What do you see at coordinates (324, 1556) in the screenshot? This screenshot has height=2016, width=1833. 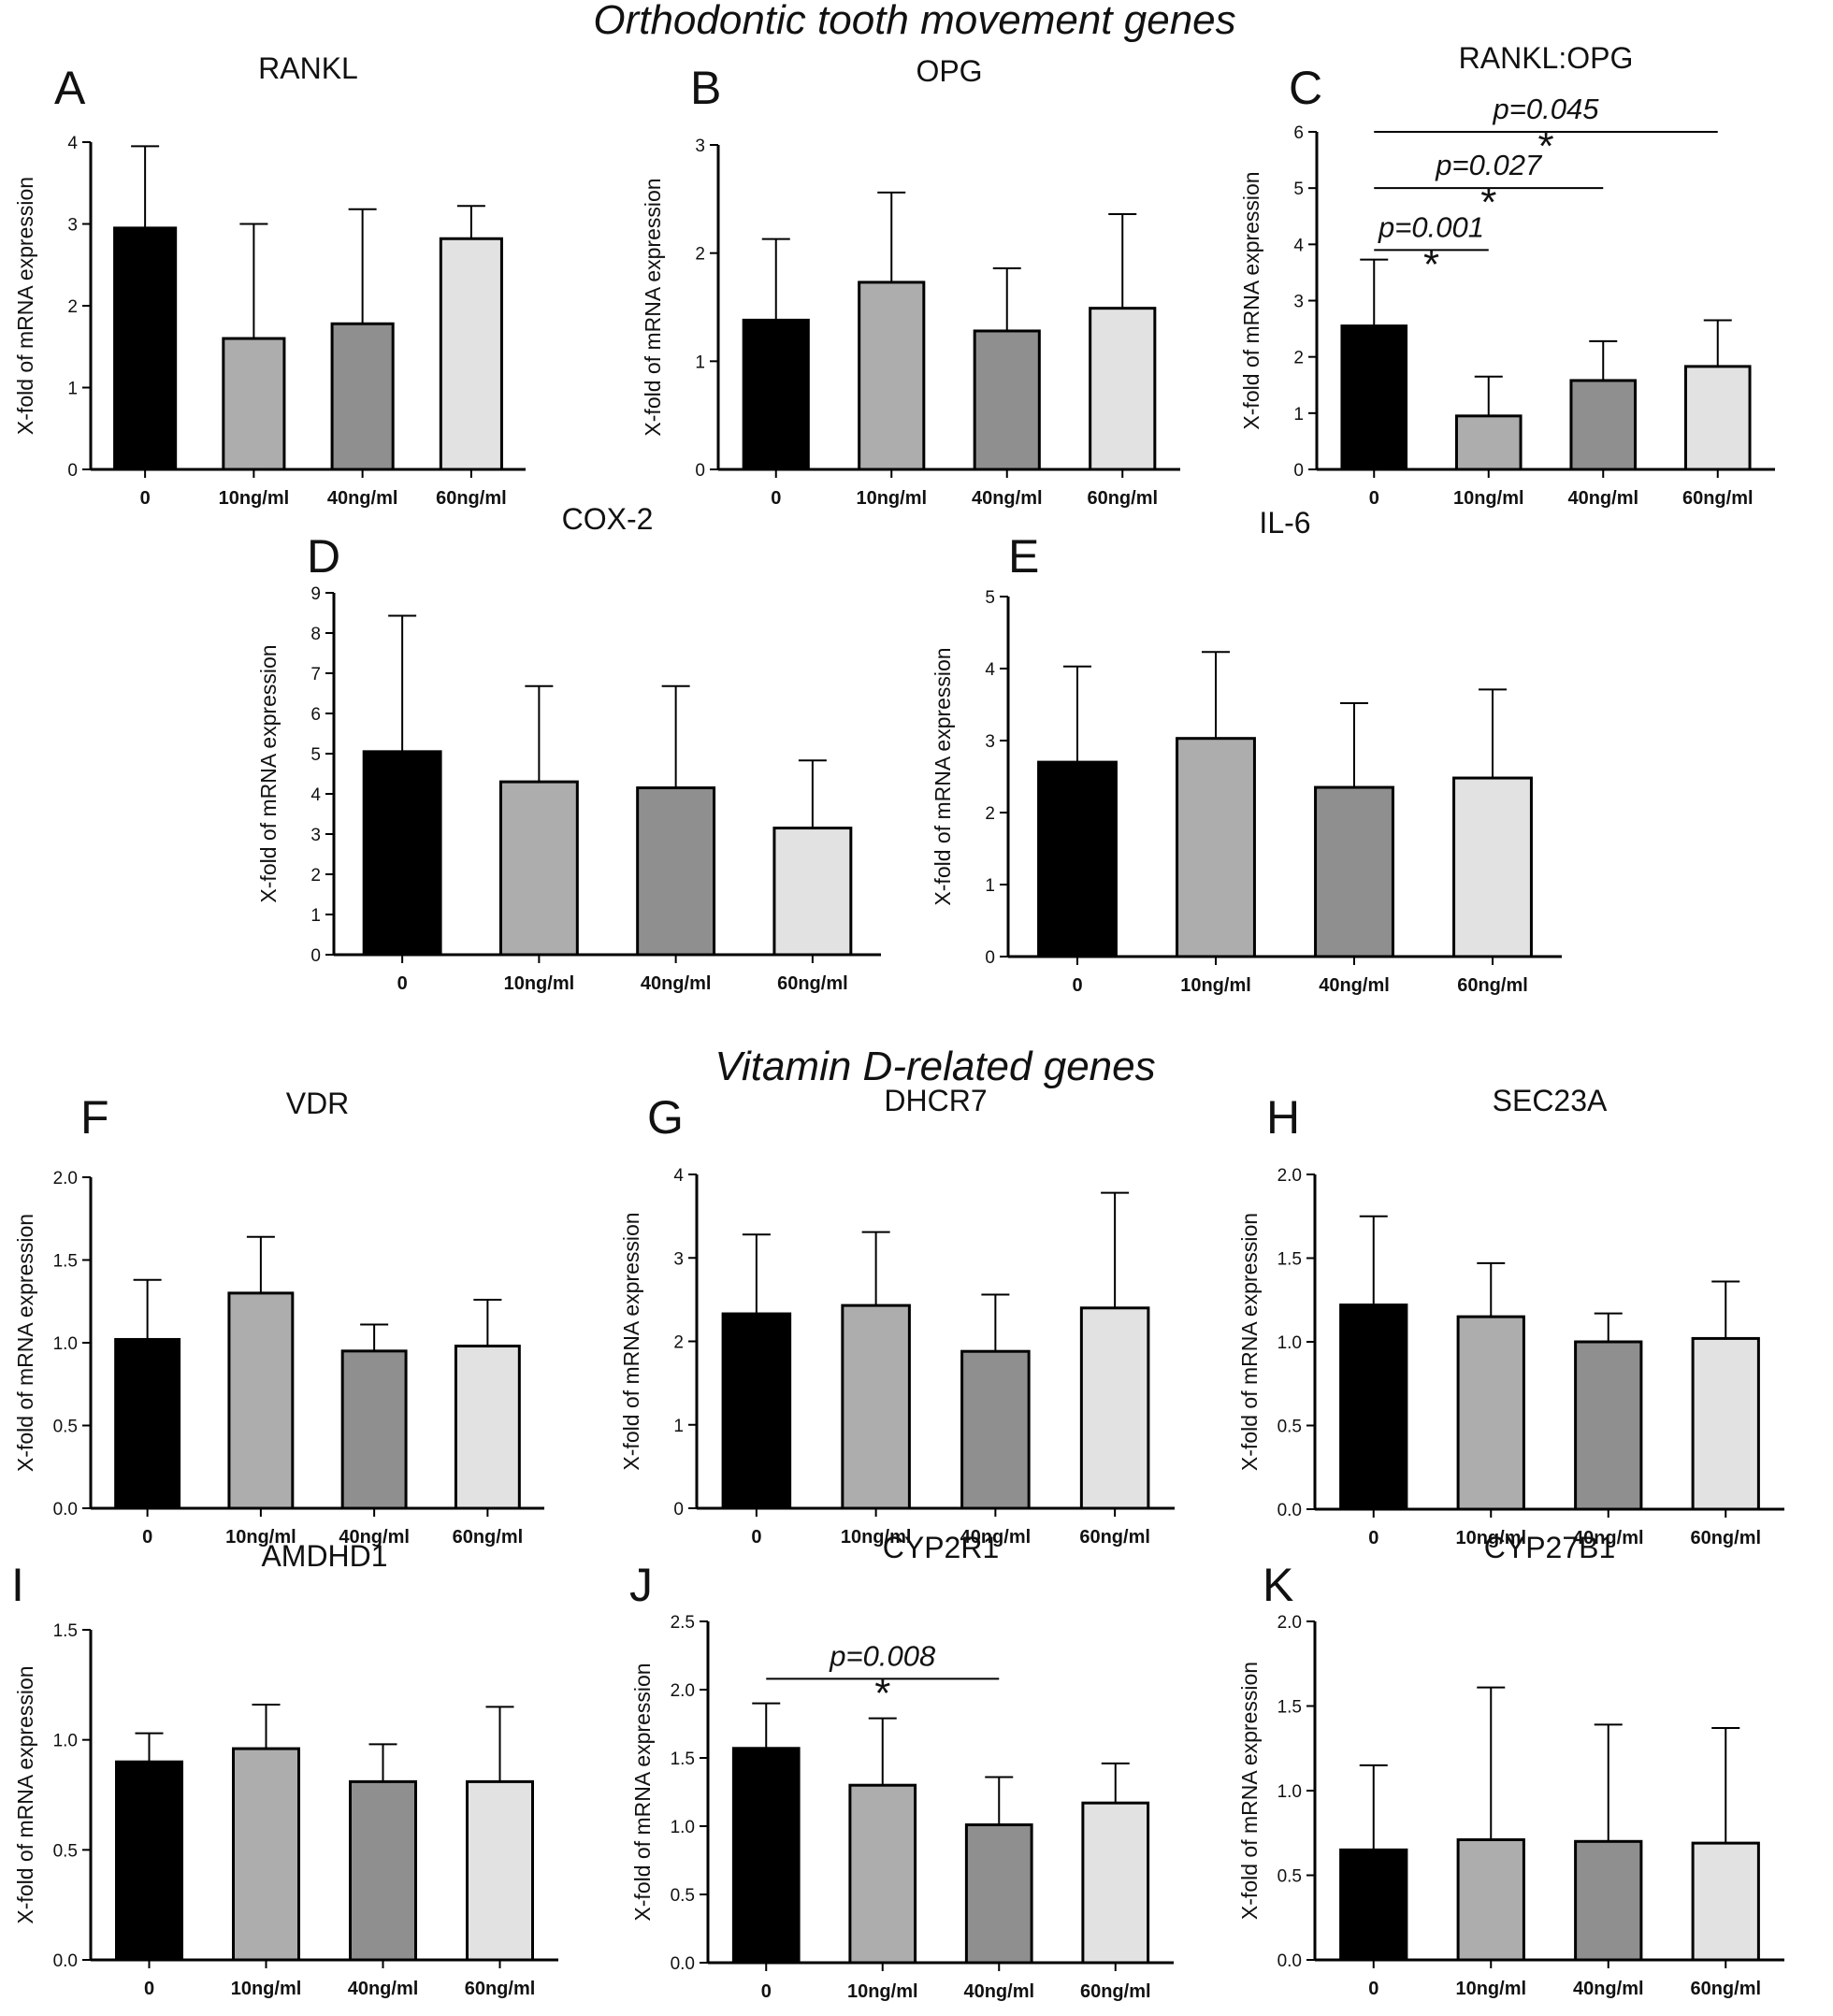 I see `panel-title: AMDHD1` at bounding box center [324, 1556].